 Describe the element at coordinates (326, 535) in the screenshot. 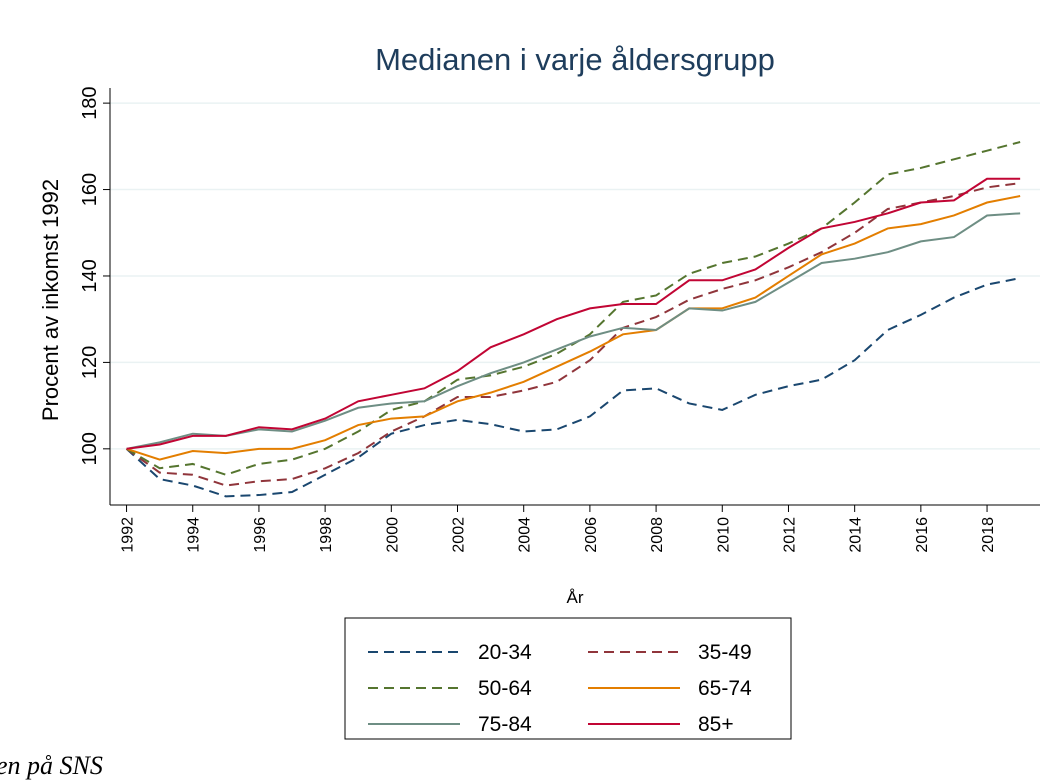

I see `x-tick-label: 1998` at that location.